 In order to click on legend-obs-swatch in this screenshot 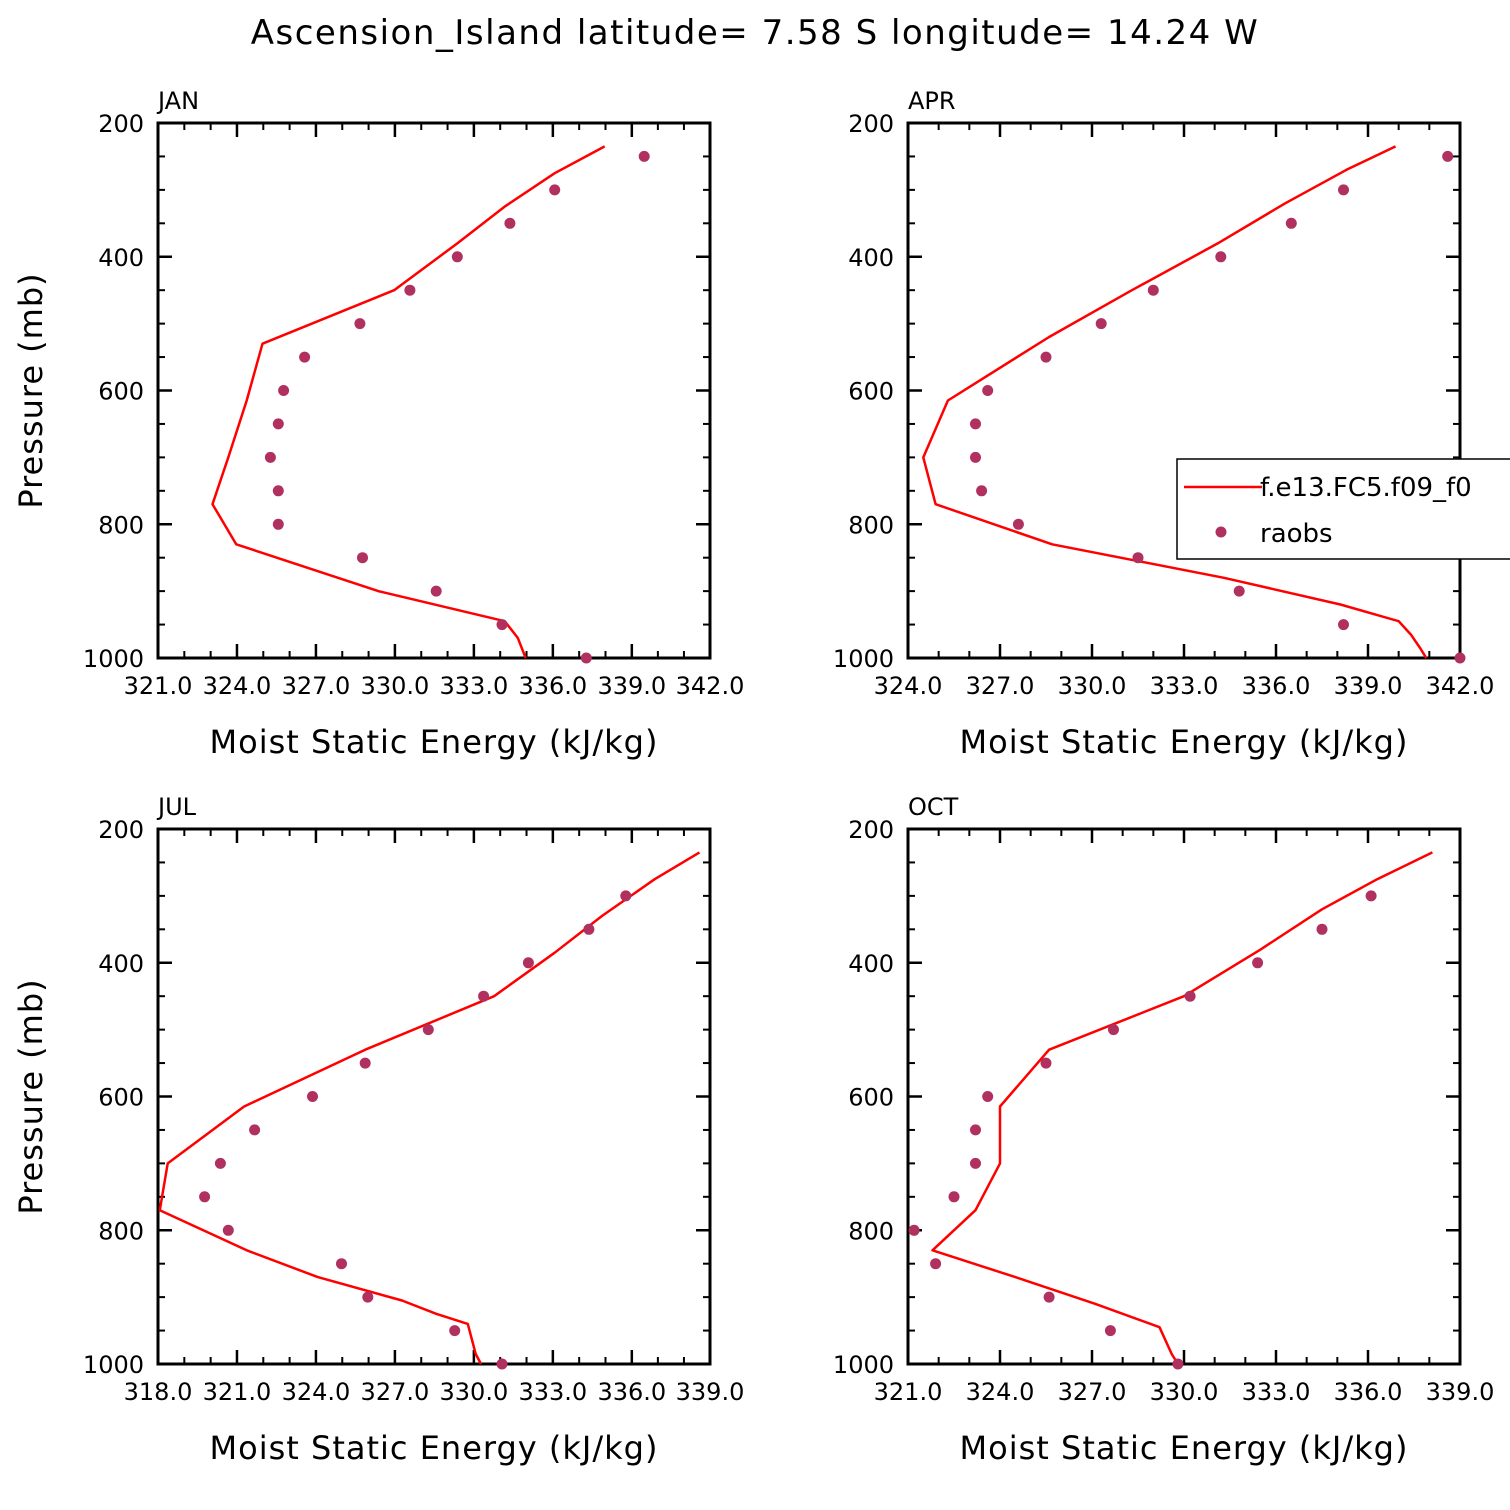, I will do `click(1221, 532)`.